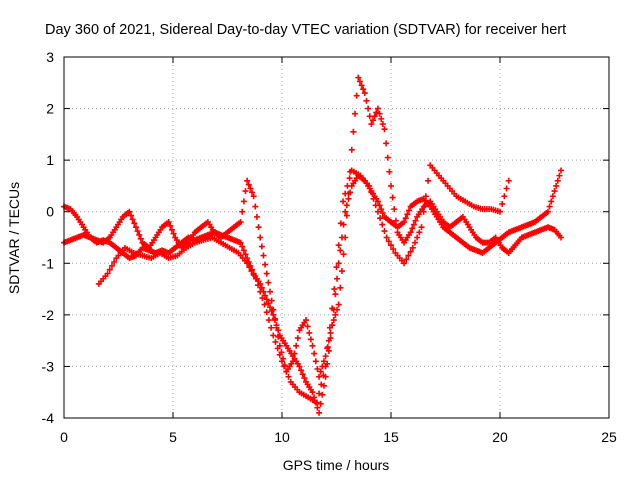 The width and height of the screenshot is (640, 480). I want to click on x-tick-label: 5, so click(173, 437).